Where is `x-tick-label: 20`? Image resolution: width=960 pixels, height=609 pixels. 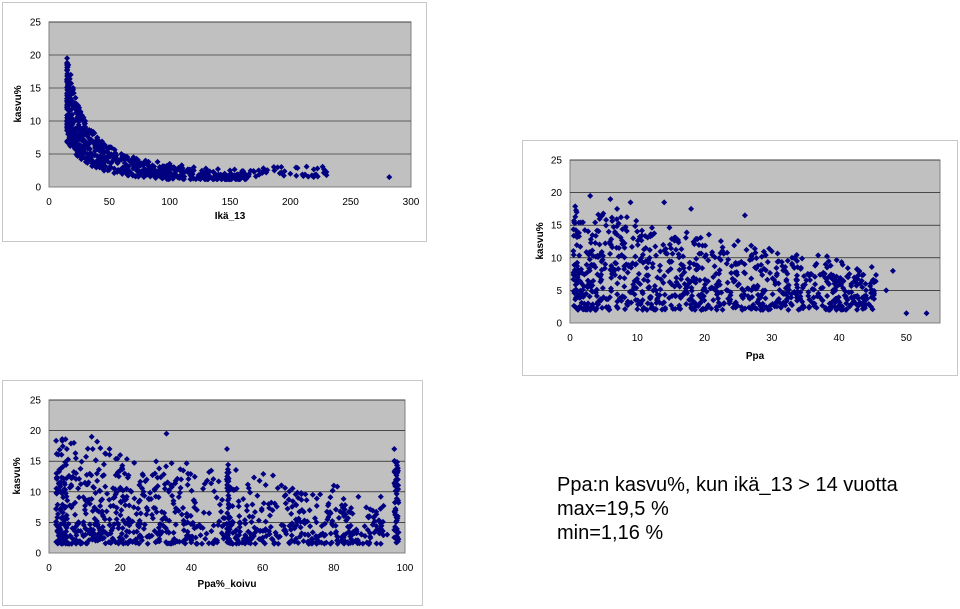
x-tick-label: 20 is located at coordinates (705, 338).